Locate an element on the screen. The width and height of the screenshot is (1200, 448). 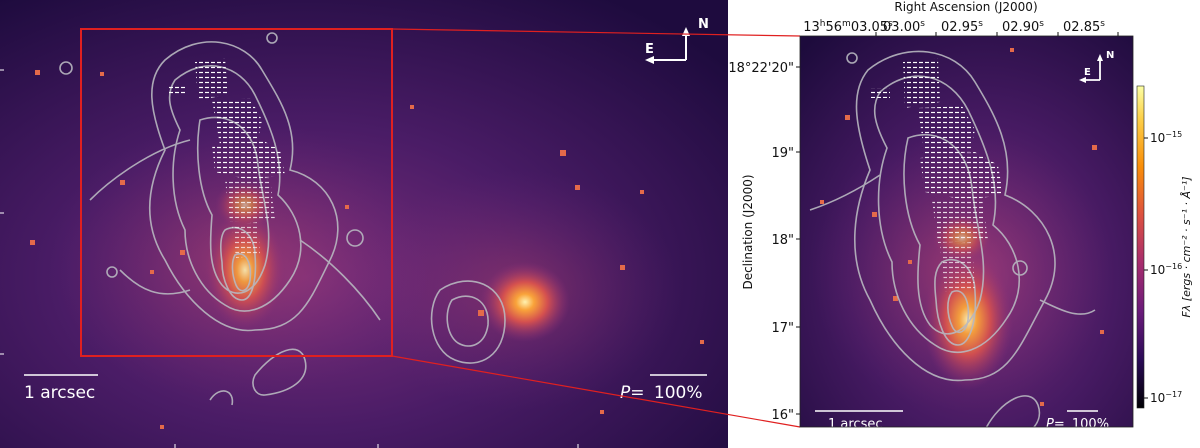
dec-tick-4: 16" is located at coordinates (782, 415).